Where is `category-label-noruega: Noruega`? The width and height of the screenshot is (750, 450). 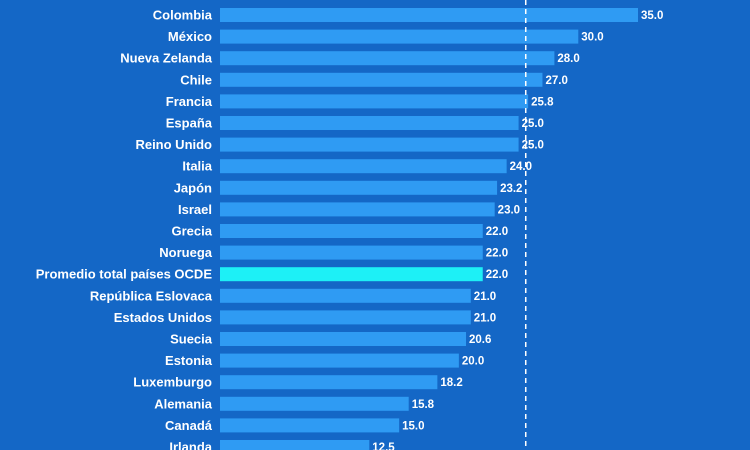 category-label-noruega: Noruega is located at coordinates (186, 252).